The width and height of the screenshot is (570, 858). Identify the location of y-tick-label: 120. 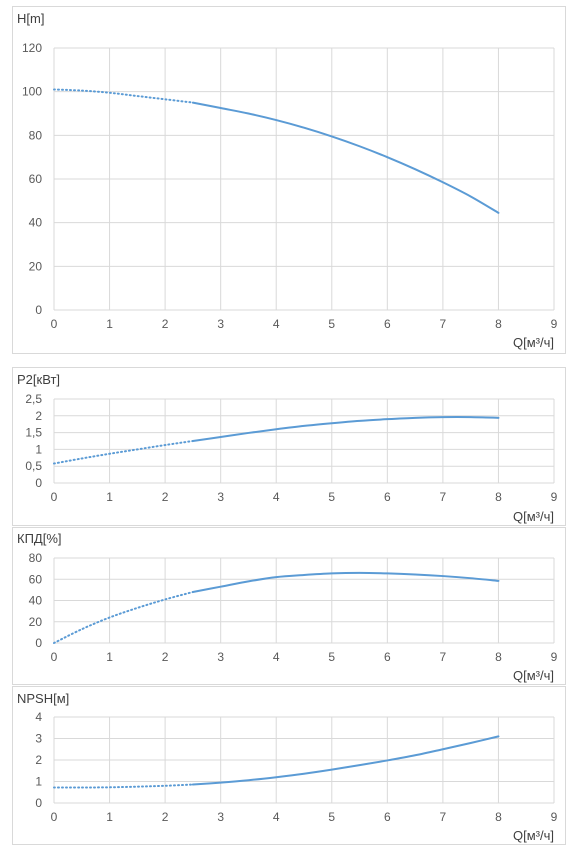
(32, 48).